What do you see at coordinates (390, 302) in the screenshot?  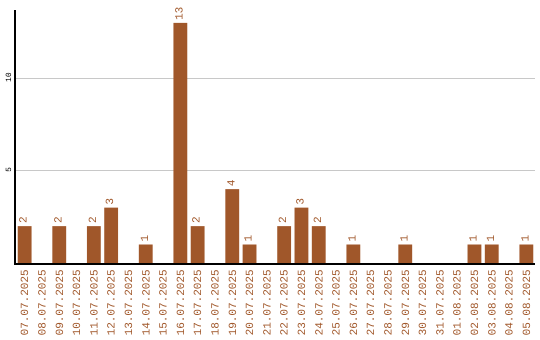 I see `x-tick-label: 28.07.2025` at bounding box center [390, 302].